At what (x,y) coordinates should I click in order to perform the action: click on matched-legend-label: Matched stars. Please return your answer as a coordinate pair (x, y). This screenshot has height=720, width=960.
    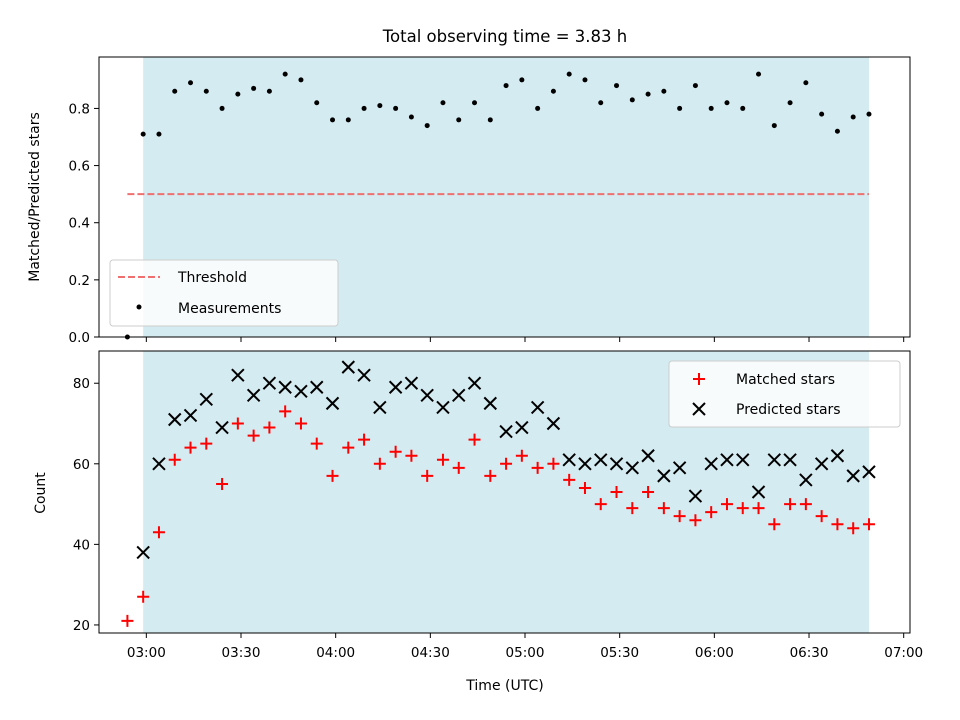
    Looking at the image, I should click on (785, 380).